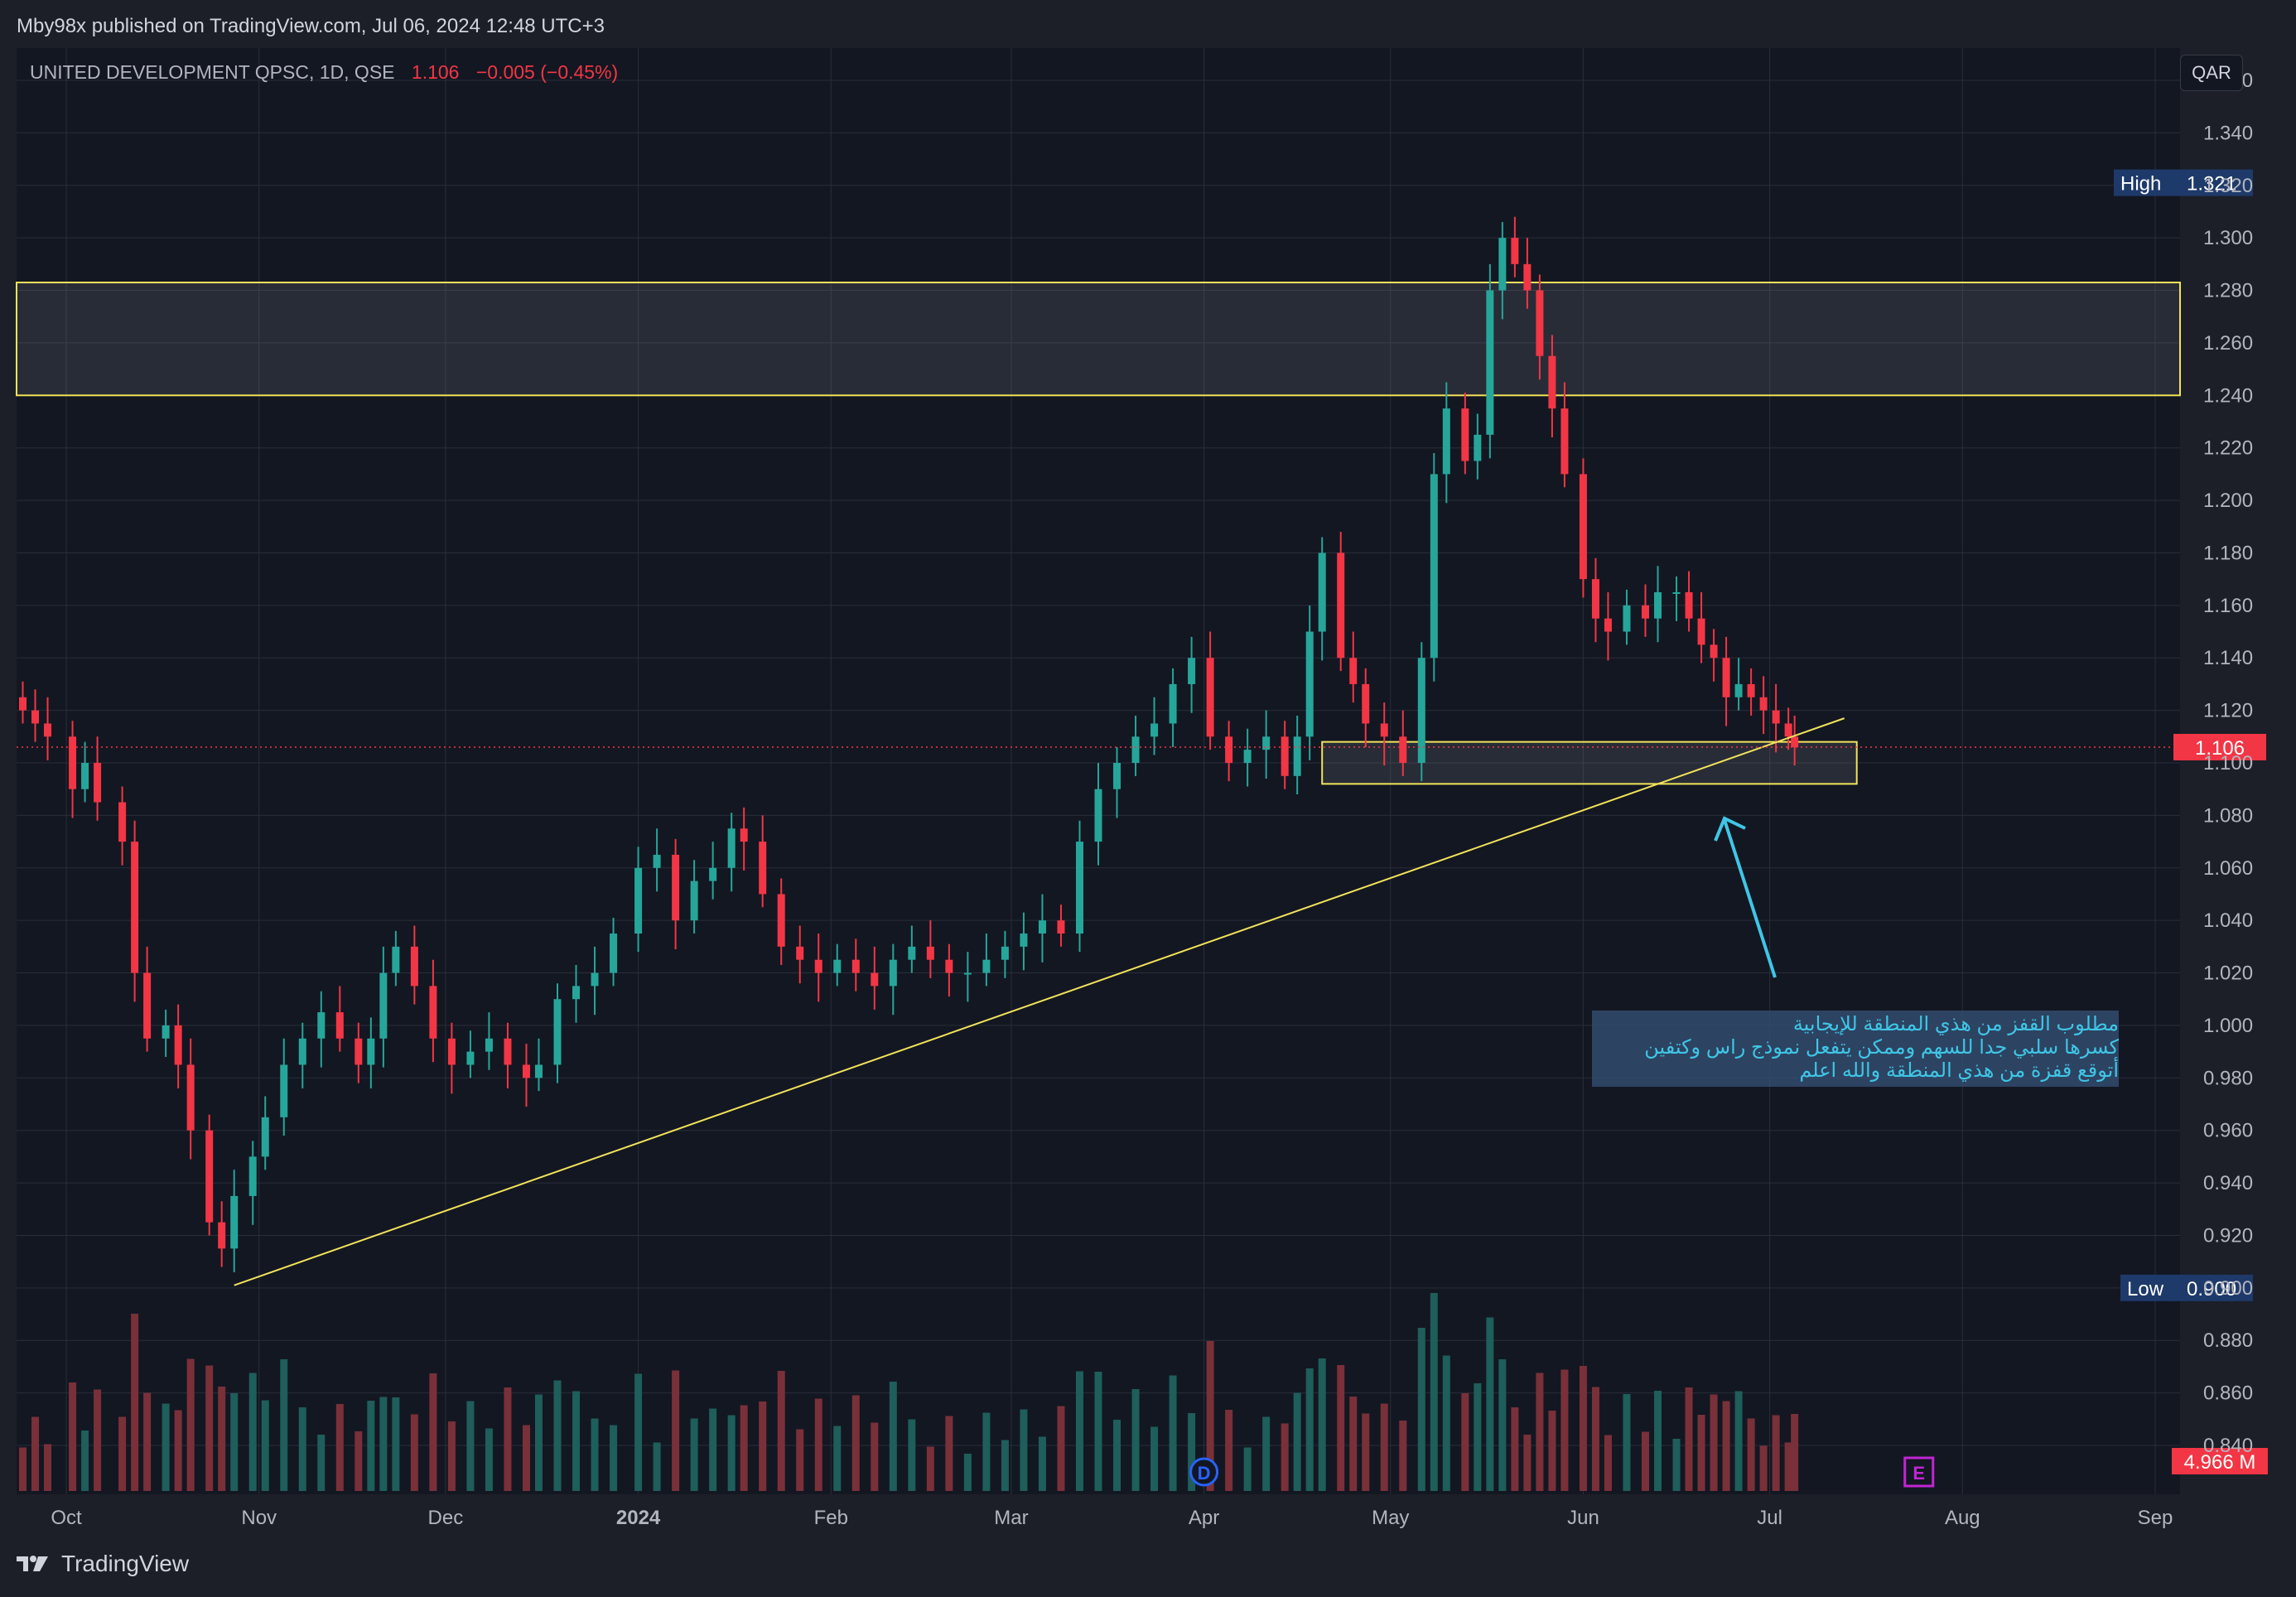 This screenshot has height=1597, width=2296. Describe the element at coordinates (2220, 1463) in the screenshot. I see `volume-label: 4.966 M` at that location.